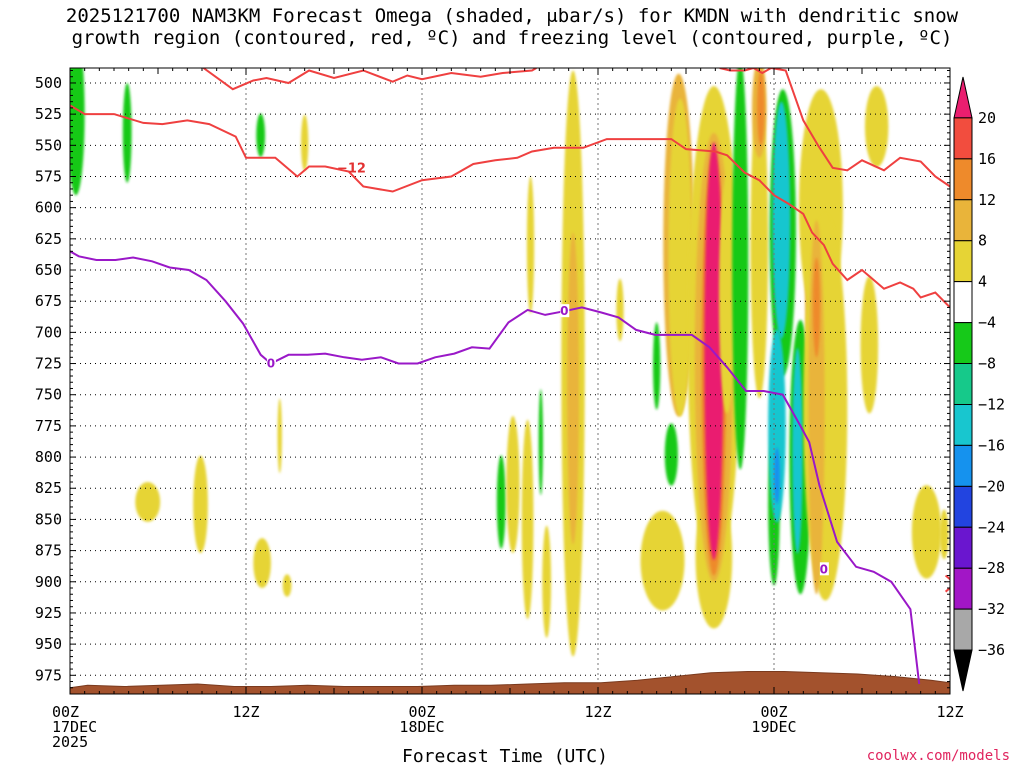 The width and height of the screenshot is (1024, 768). I want to click on colorbar: 20 16 12 8 4 −4 −8 −12 −16 −20 −24 −28 −32 −36, so click(979, 384).